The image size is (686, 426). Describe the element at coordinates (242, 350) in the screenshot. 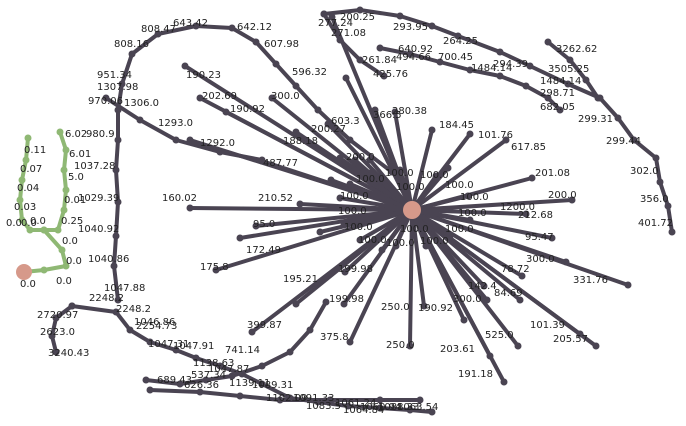

I see `edge-label: 741.14` at that location.